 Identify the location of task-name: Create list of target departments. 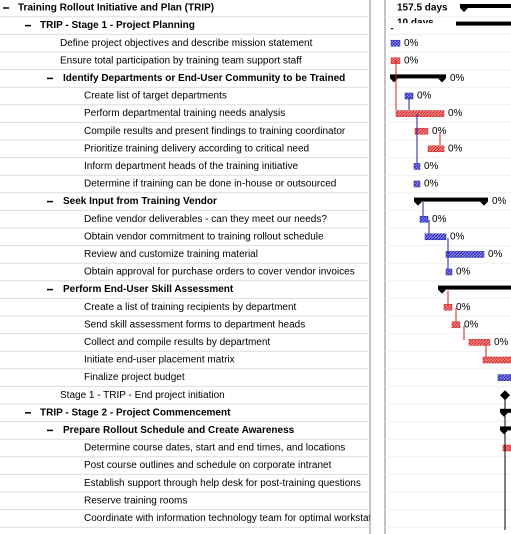
(155, 96).